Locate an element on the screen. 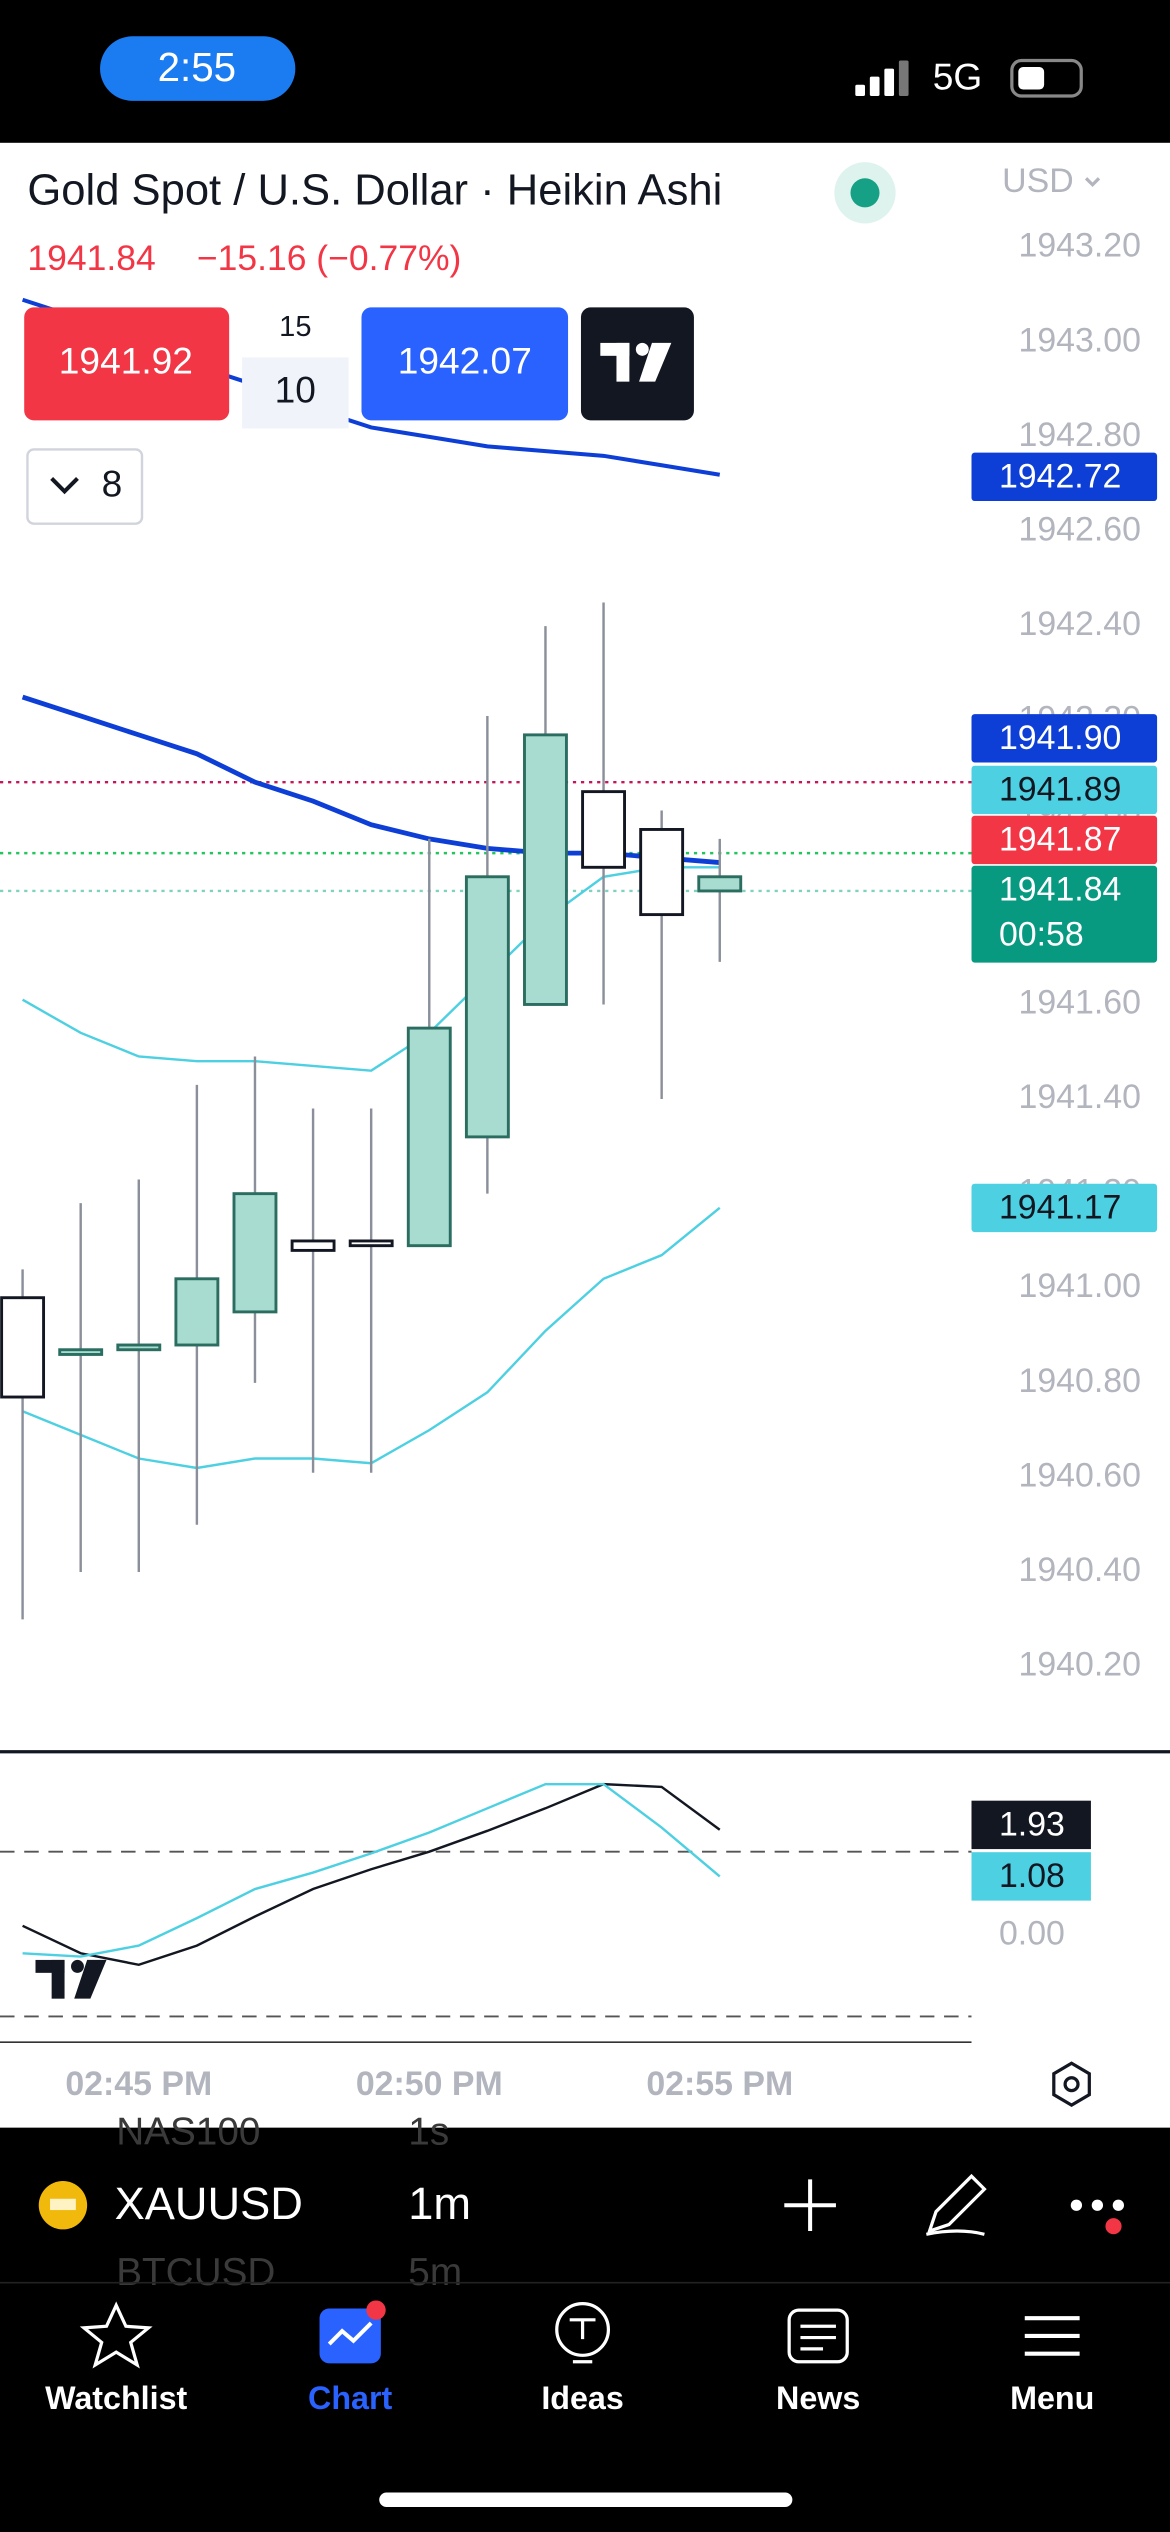 Image resolution: width=1170 pixels, height=2532 pixels. sell-button is located at coordinates (127, 364).